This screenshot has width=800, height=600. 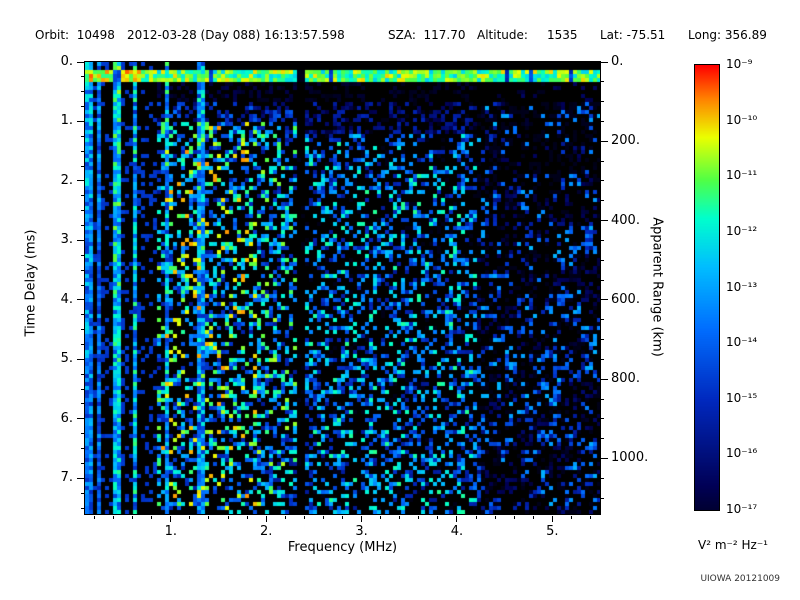 I want to click on x-tick-label: 4., so click(x=457, y=531).